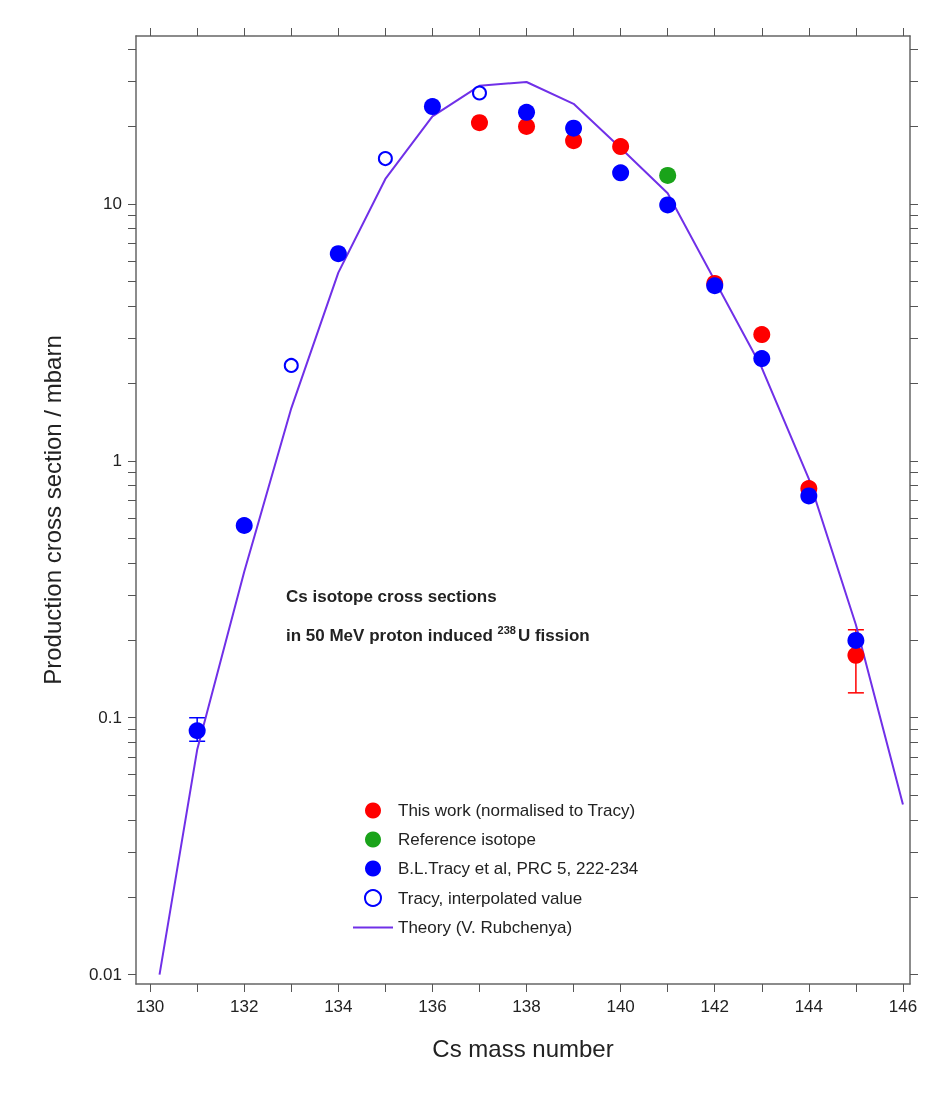 The width and height of the screenshot is (933, 1099). I want to click on x-tick-label: 136, so click(432, 1006).